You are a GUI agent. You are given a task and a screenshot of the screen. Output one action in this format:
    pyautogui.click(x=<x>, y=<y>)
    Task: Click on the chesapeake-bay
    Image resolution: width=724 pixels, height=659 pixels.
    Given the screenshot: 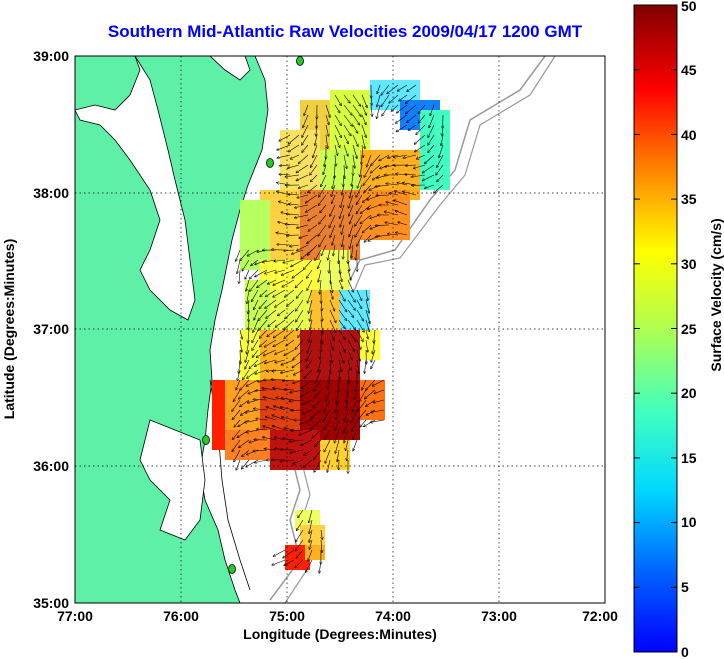 What is the action you would take?
    pyautogui.click(x=135, y=188)
    